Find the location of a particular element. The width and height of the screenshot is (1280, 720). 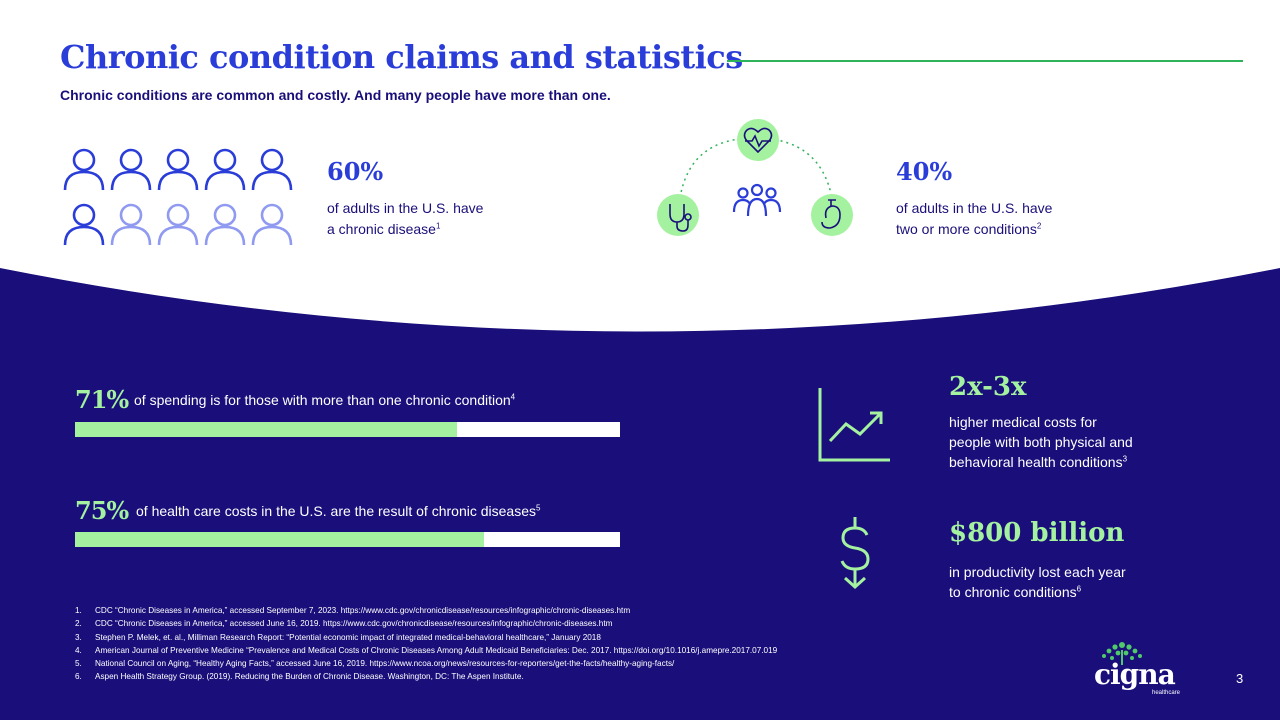

footnote-ref: 5 is located at coordinates (538, 508).